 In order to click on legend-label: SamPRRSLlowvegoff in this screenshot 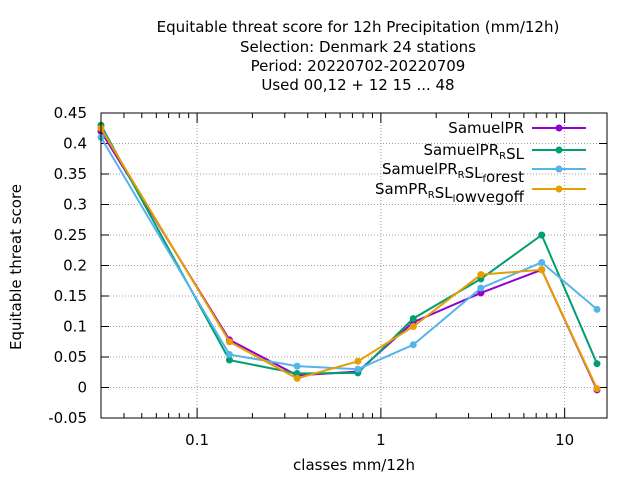, I will do `click(450, 193)`.